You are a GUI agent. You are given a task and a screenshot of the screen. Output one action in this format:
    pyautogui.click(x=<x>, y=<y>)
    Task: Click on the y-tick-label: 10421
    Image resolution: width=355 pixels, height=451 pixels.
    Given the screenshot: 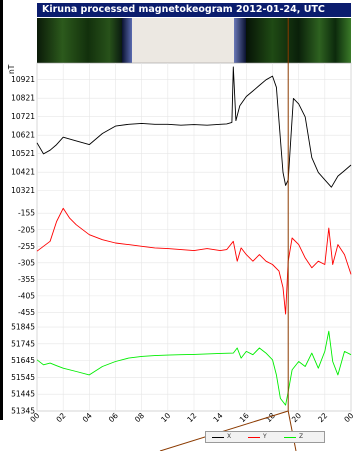 What is the action you would take?
    pyautogui.click(x=23, y=172)
    